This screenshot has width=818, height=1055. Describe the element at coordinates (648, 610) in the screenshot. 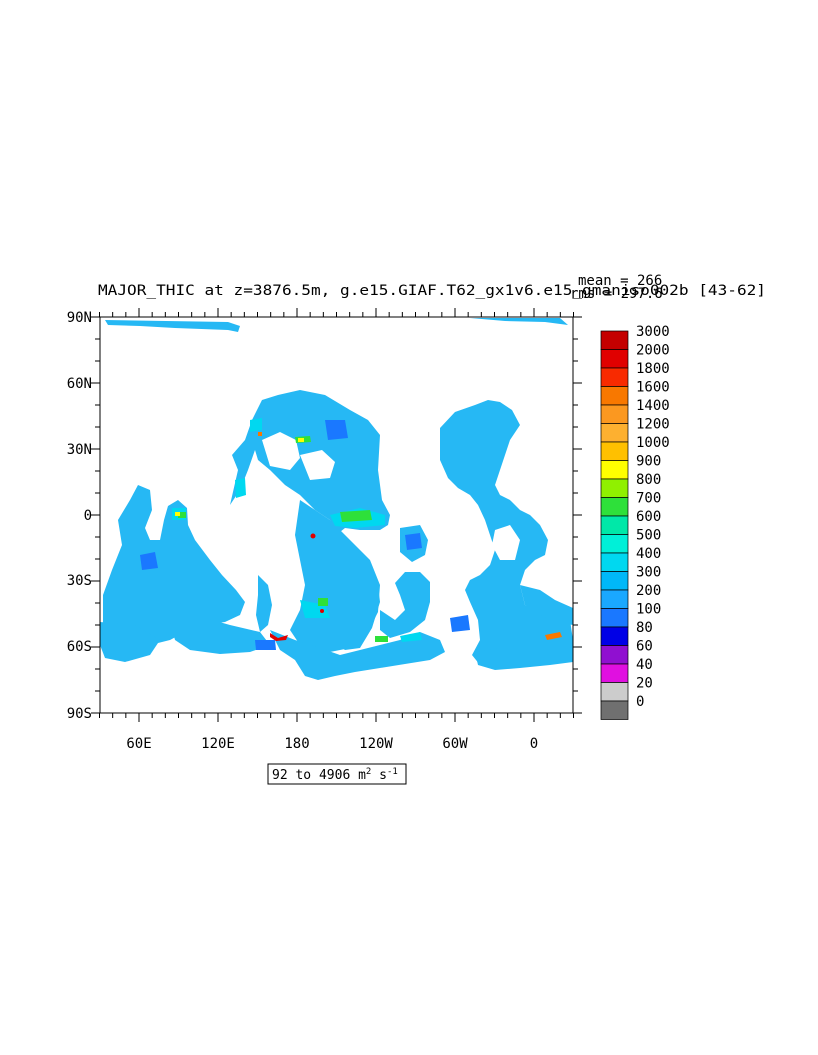

I see `colorbar-label: 100` at that location.